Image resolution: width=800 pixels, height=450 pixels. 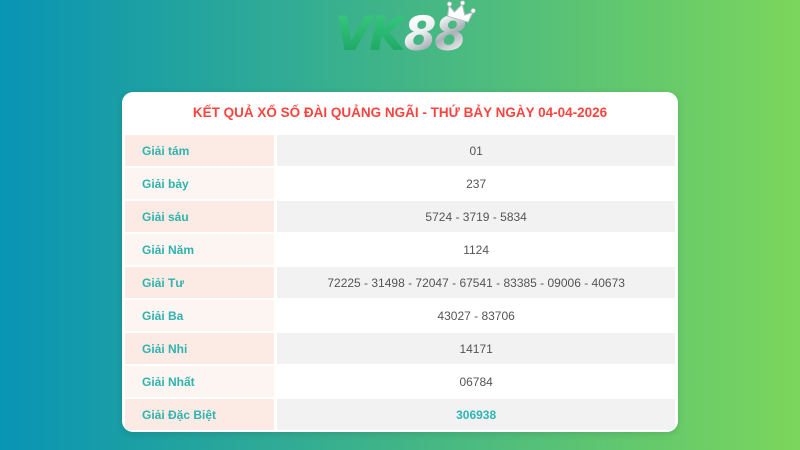 I want to click on table-row: Giải Năm 1124, so click(x=400, y=249).